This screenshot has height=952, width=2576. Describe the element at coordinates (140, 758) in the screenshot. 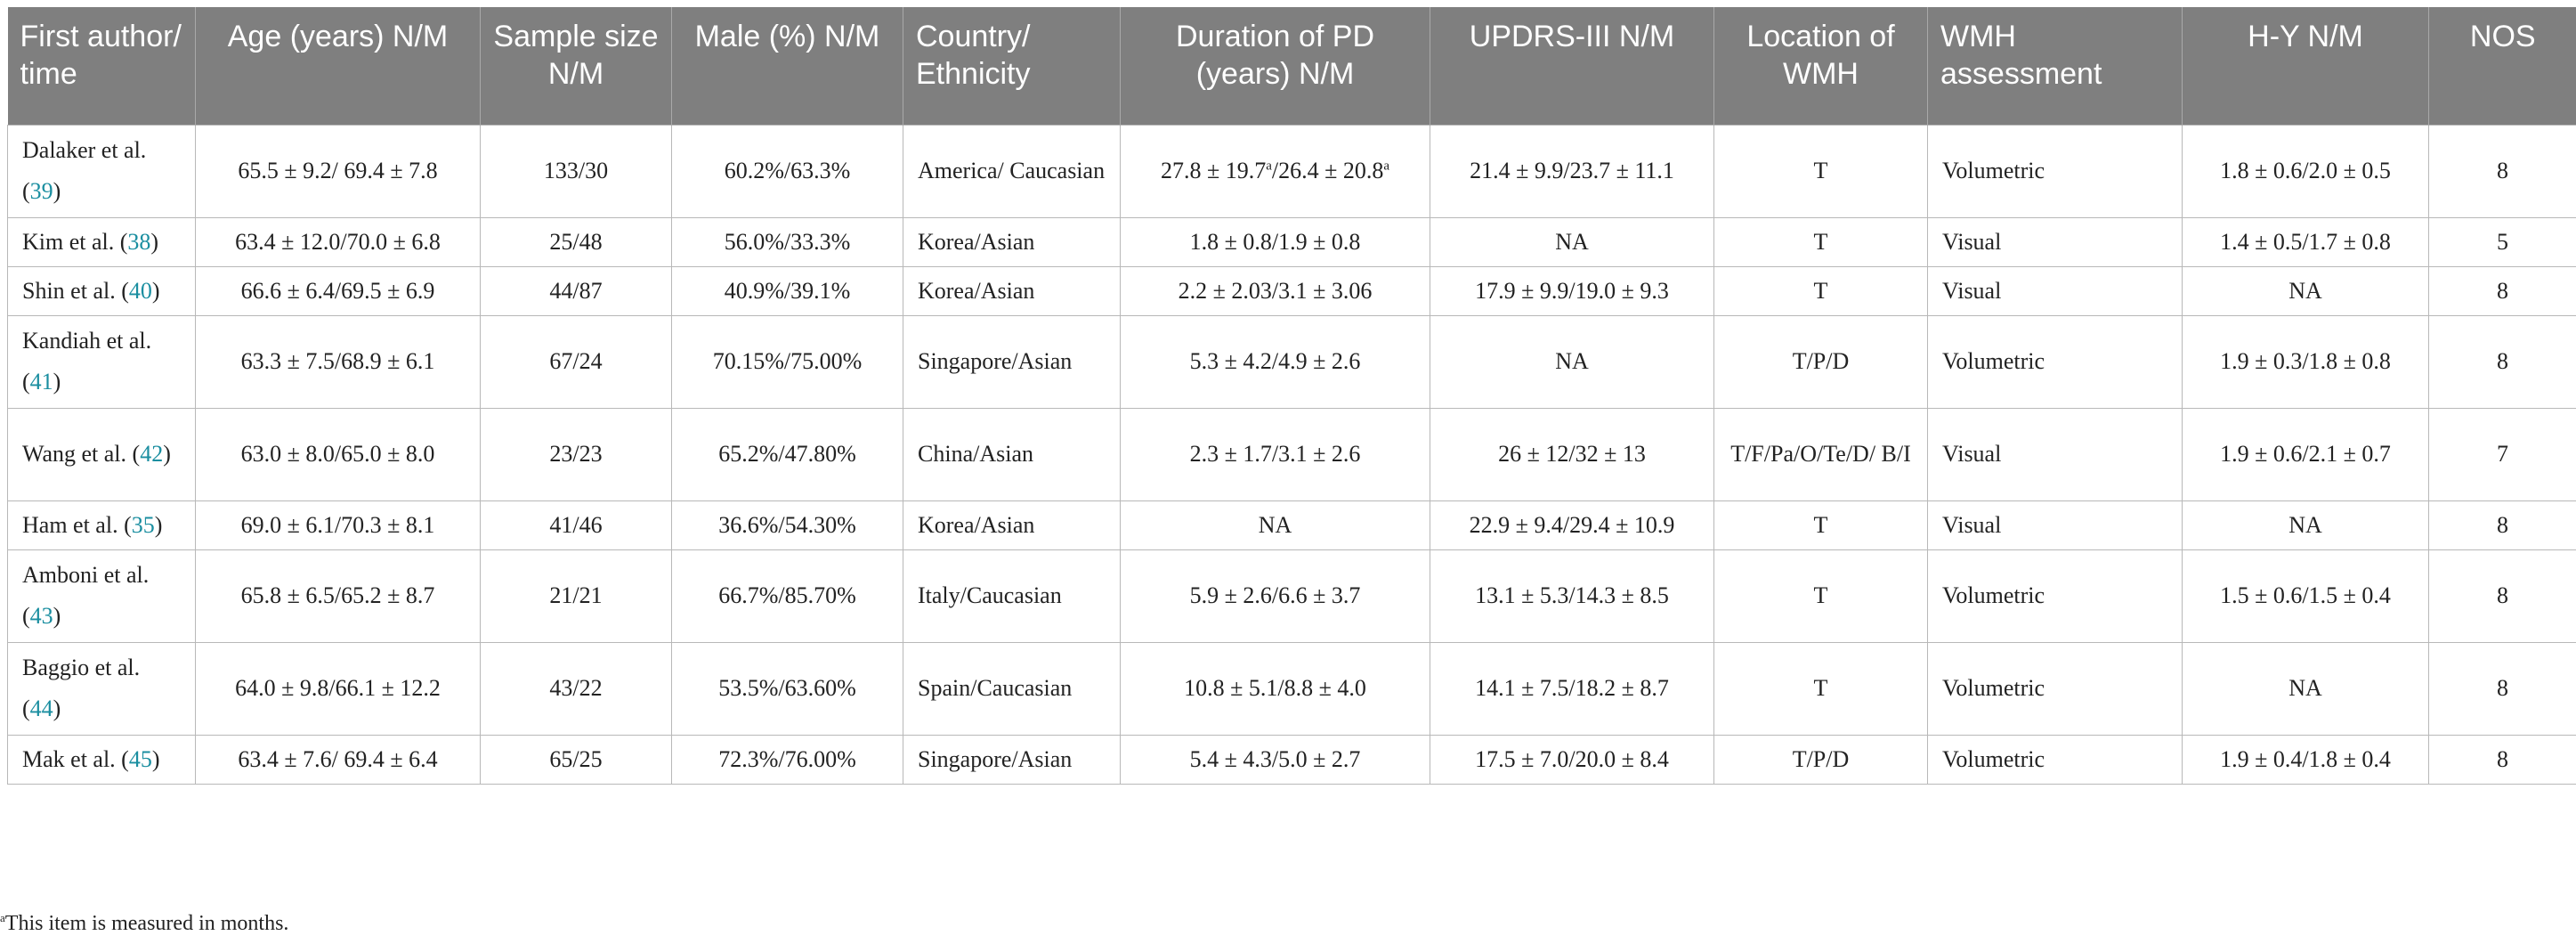

I see `reference-link: 45` at that location.